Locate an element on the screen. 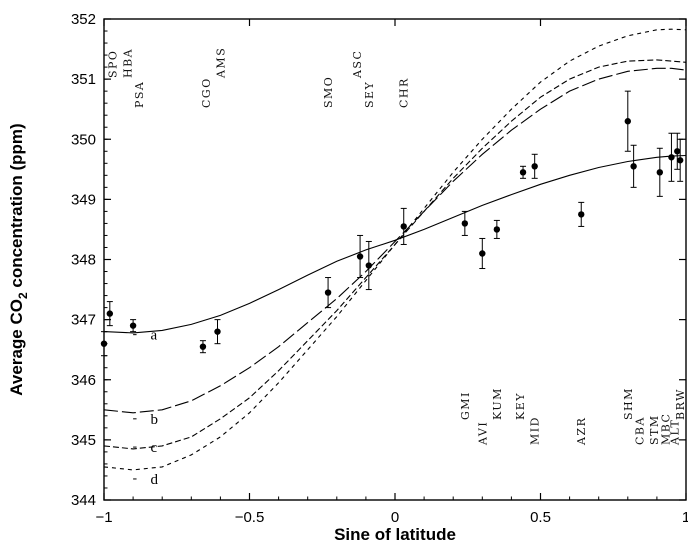 This screenshot has height=547, width=688. top-station-label: CGO is located at coordinates (206, 92).